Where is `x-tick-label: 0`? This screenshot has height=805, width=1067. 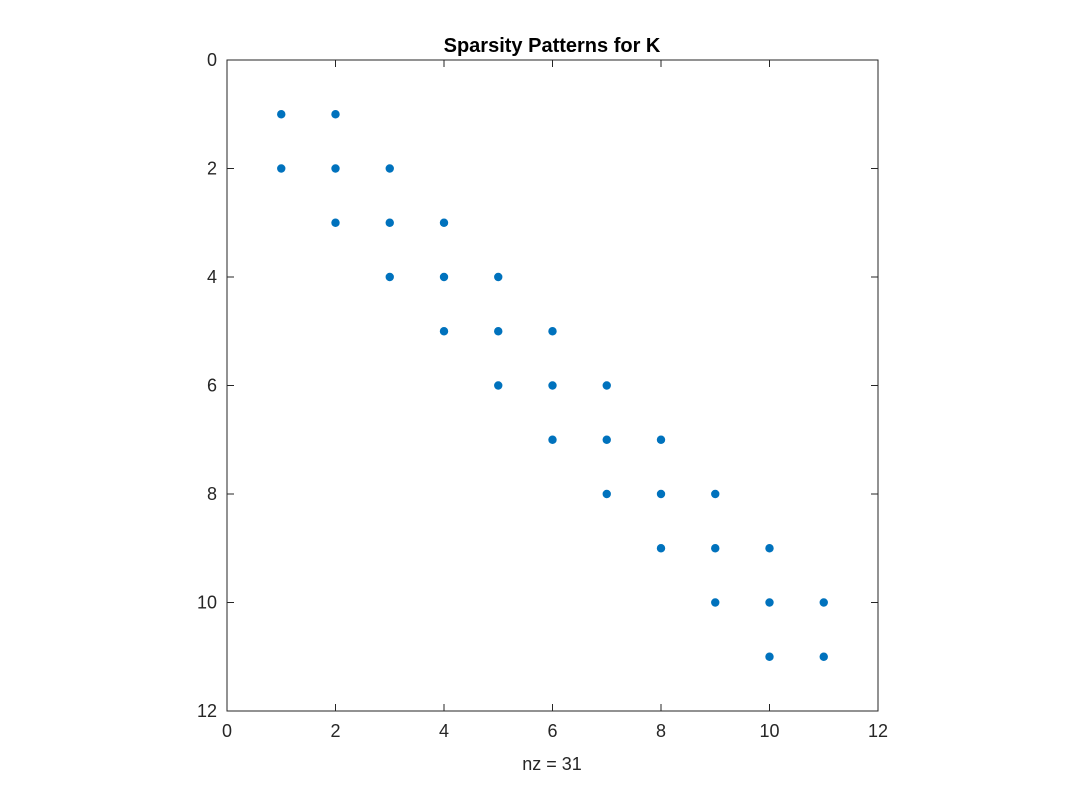
x-tick-label: 0 is located at coordinates (227, 731).